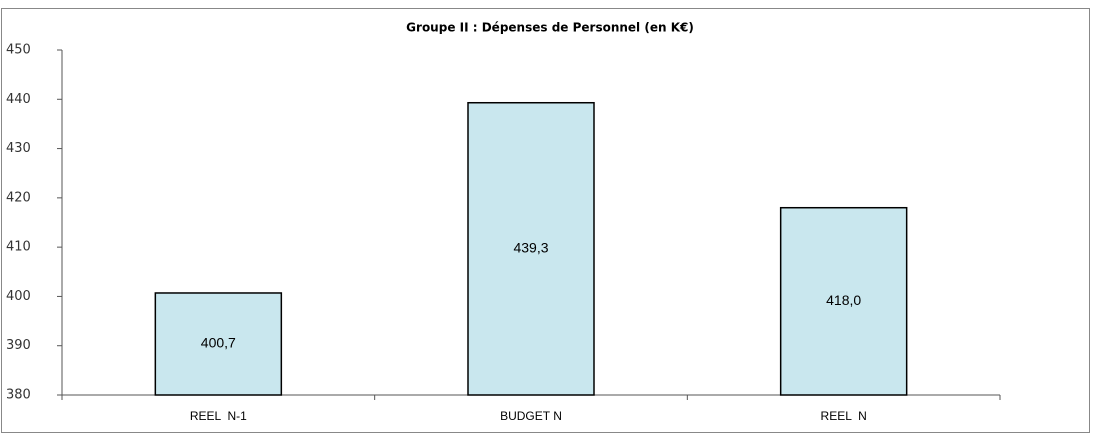 This screenshot has width=1095, height=434. Describe the element at coordinates (18, 395) in the screenshot. I see `y-tick-label: 380` at that location.